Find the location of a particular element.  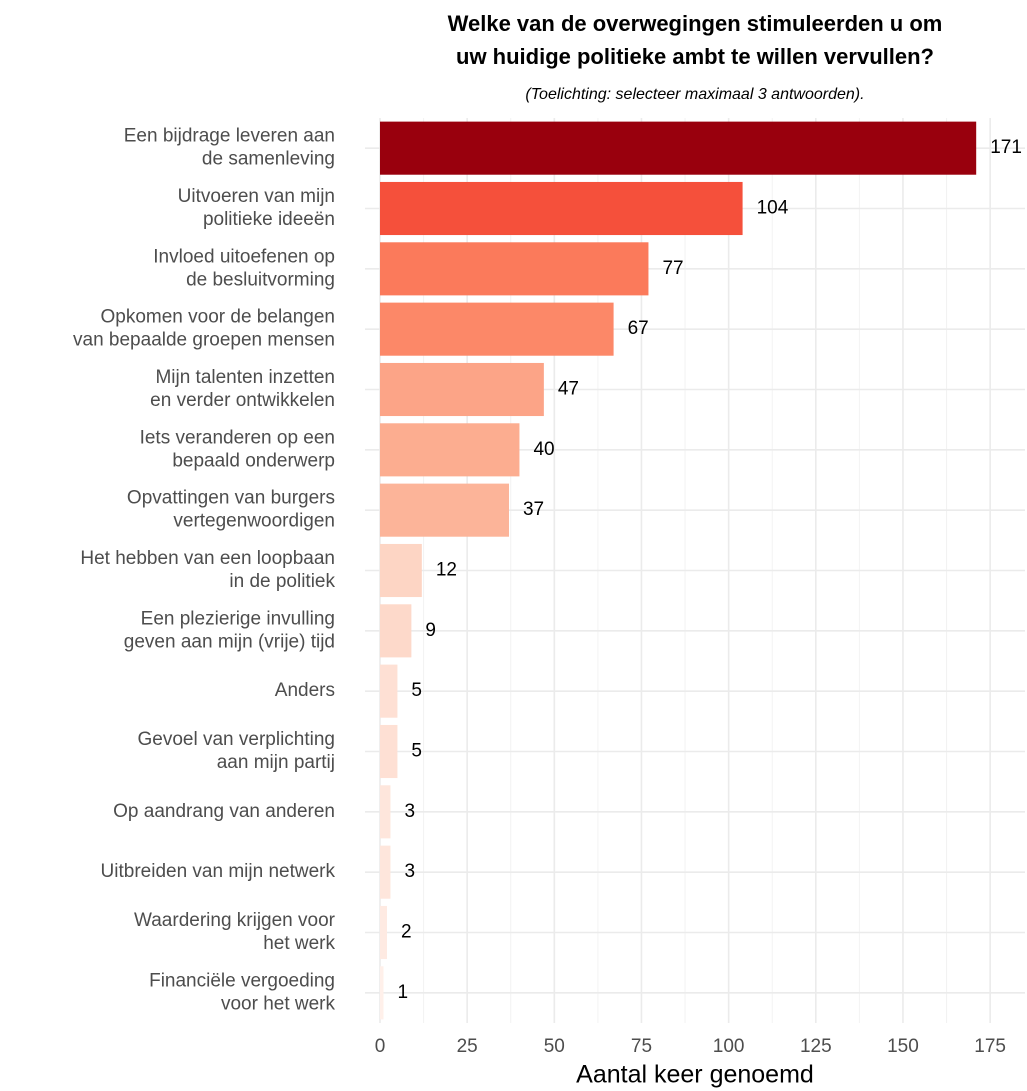

y-tick-label: politieke ideeën is located at coordinates (269, 219).